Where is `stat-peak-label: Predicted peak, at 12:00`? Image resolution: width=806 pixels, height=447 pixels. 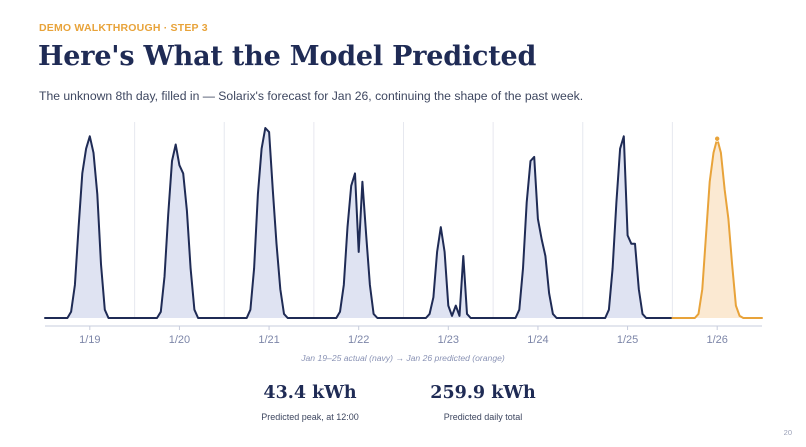
stat-peak-label: Predicted peak, at 12:00 is located at coordinates (310, 417).